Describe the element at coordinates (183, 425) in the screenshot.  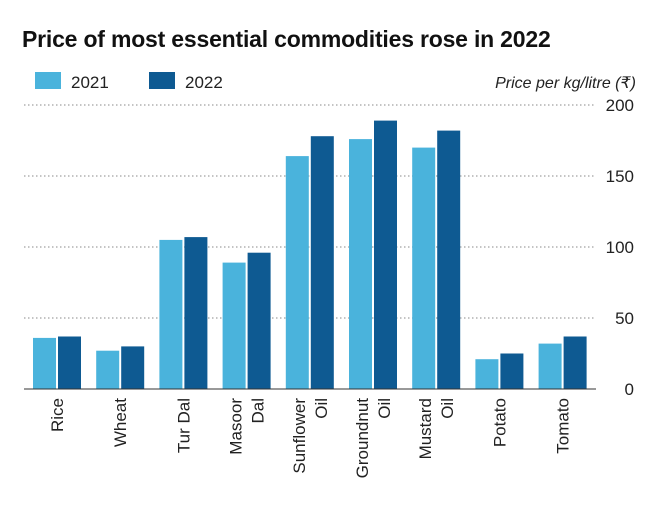
I see `category-label-tur-dal: Tur Dal` at that location.